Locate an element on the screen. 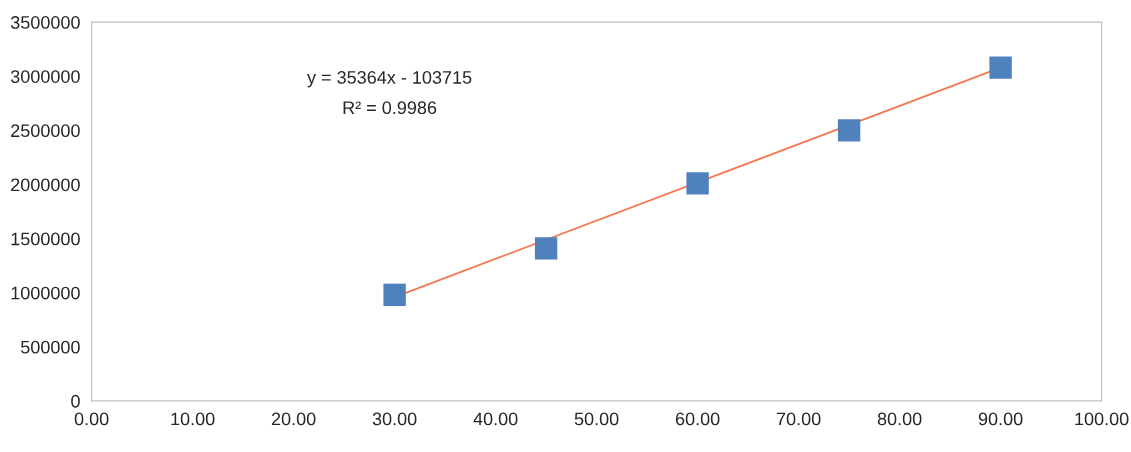 The image size is (1131, 452). x-tick-label: 90.00 is located at coordinates (1000, 419).